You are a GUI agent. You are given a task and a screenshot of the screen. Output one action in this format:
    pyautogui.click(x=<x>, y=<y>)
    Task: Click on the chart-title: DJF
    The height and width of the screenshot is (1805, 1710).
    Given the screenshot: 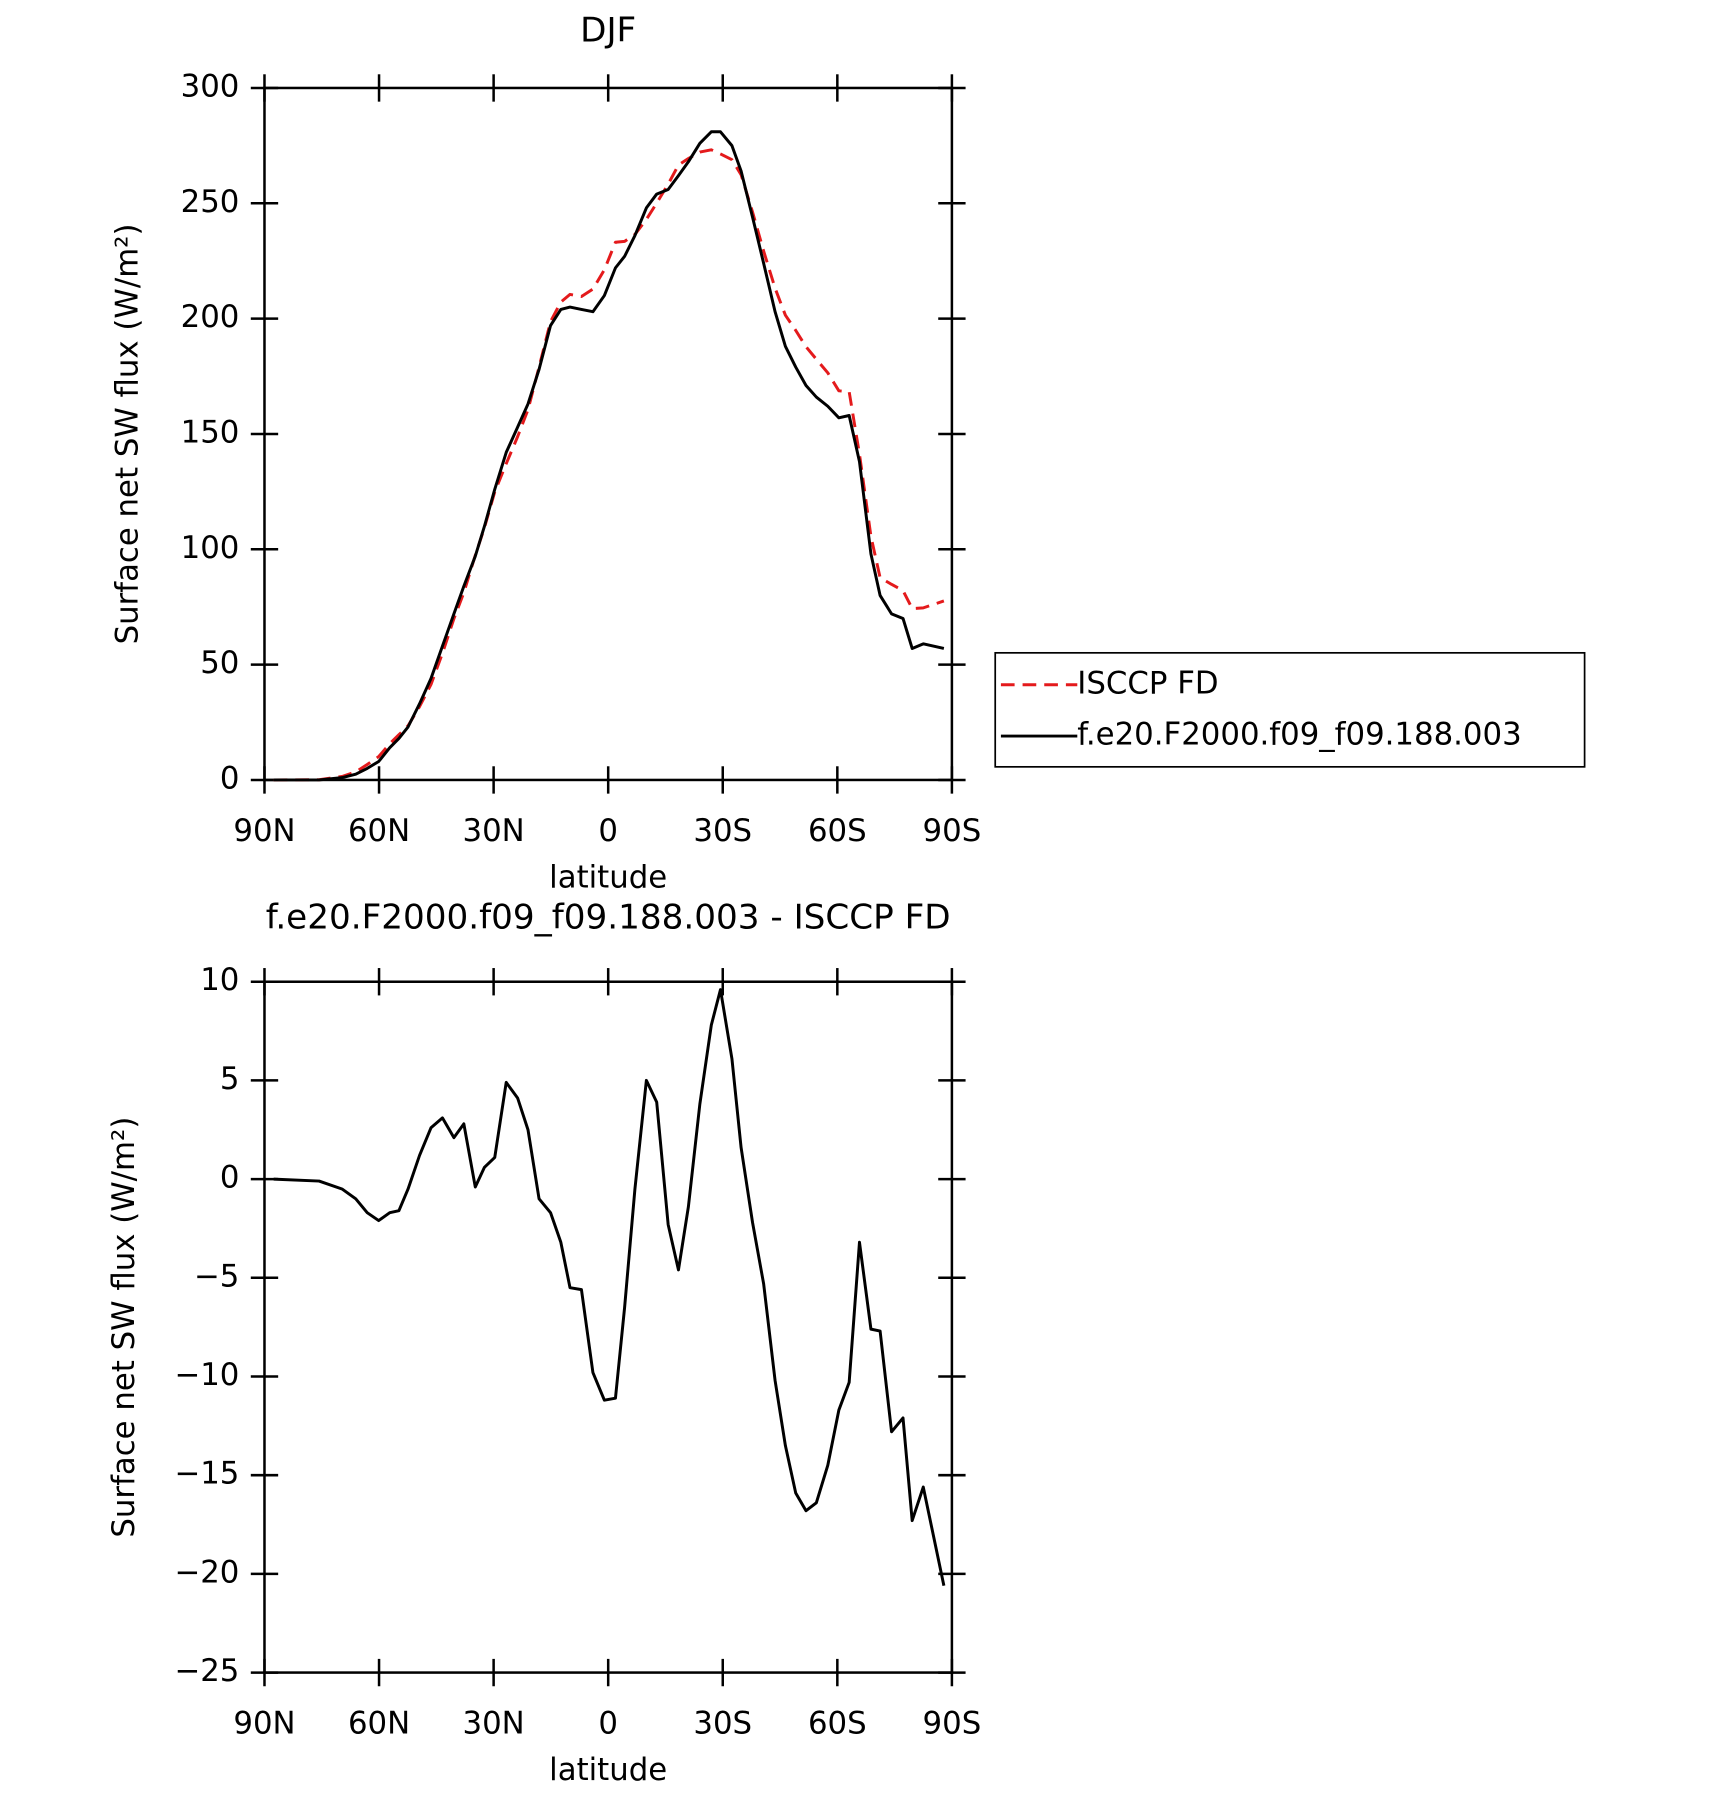 What is the action you would take?
    pyautogui.click(x=608, y=31)
    